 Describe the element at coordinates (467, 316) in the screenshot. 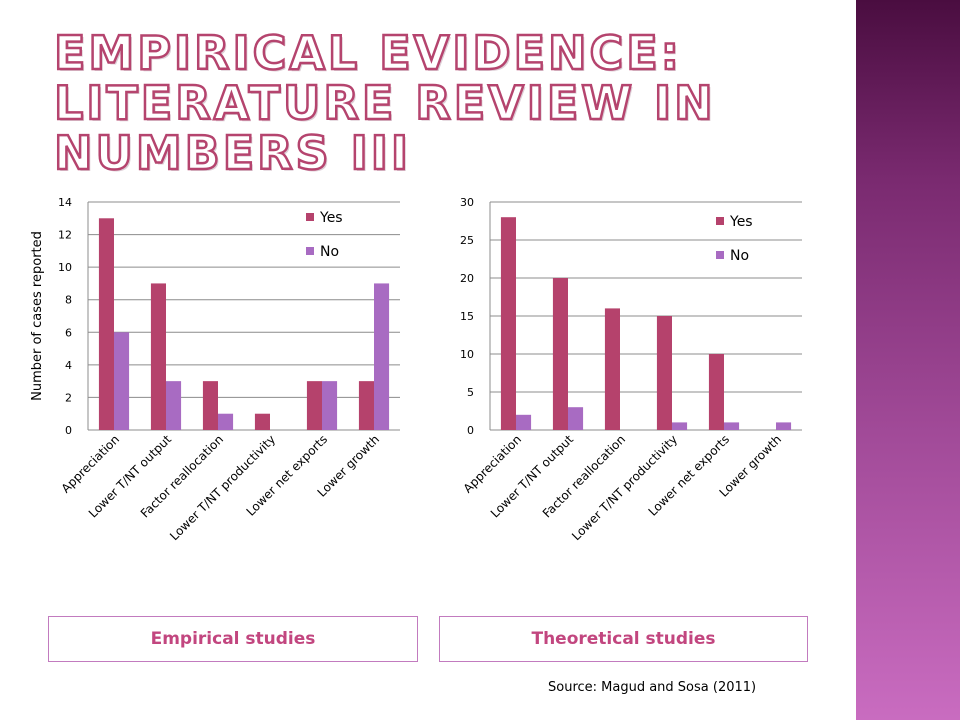

I see `theoretical-y-tick-label: 15` at that location.